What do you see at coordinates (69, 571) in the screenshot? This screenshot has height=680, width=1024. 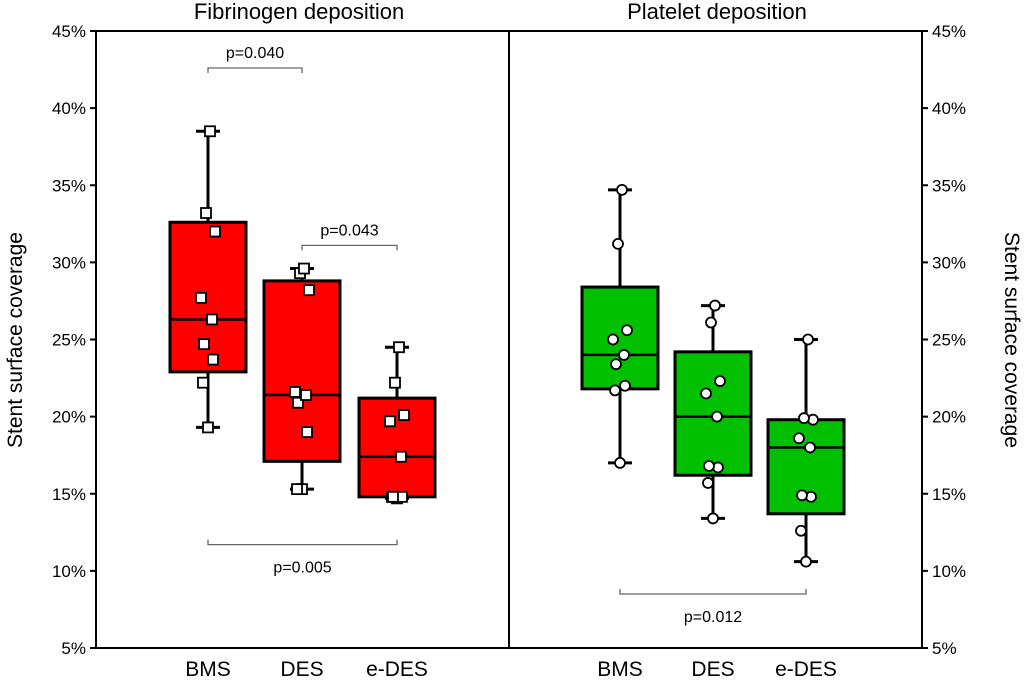 I see `y-tick-label-left: 10%` at bounding box center [69, 571].